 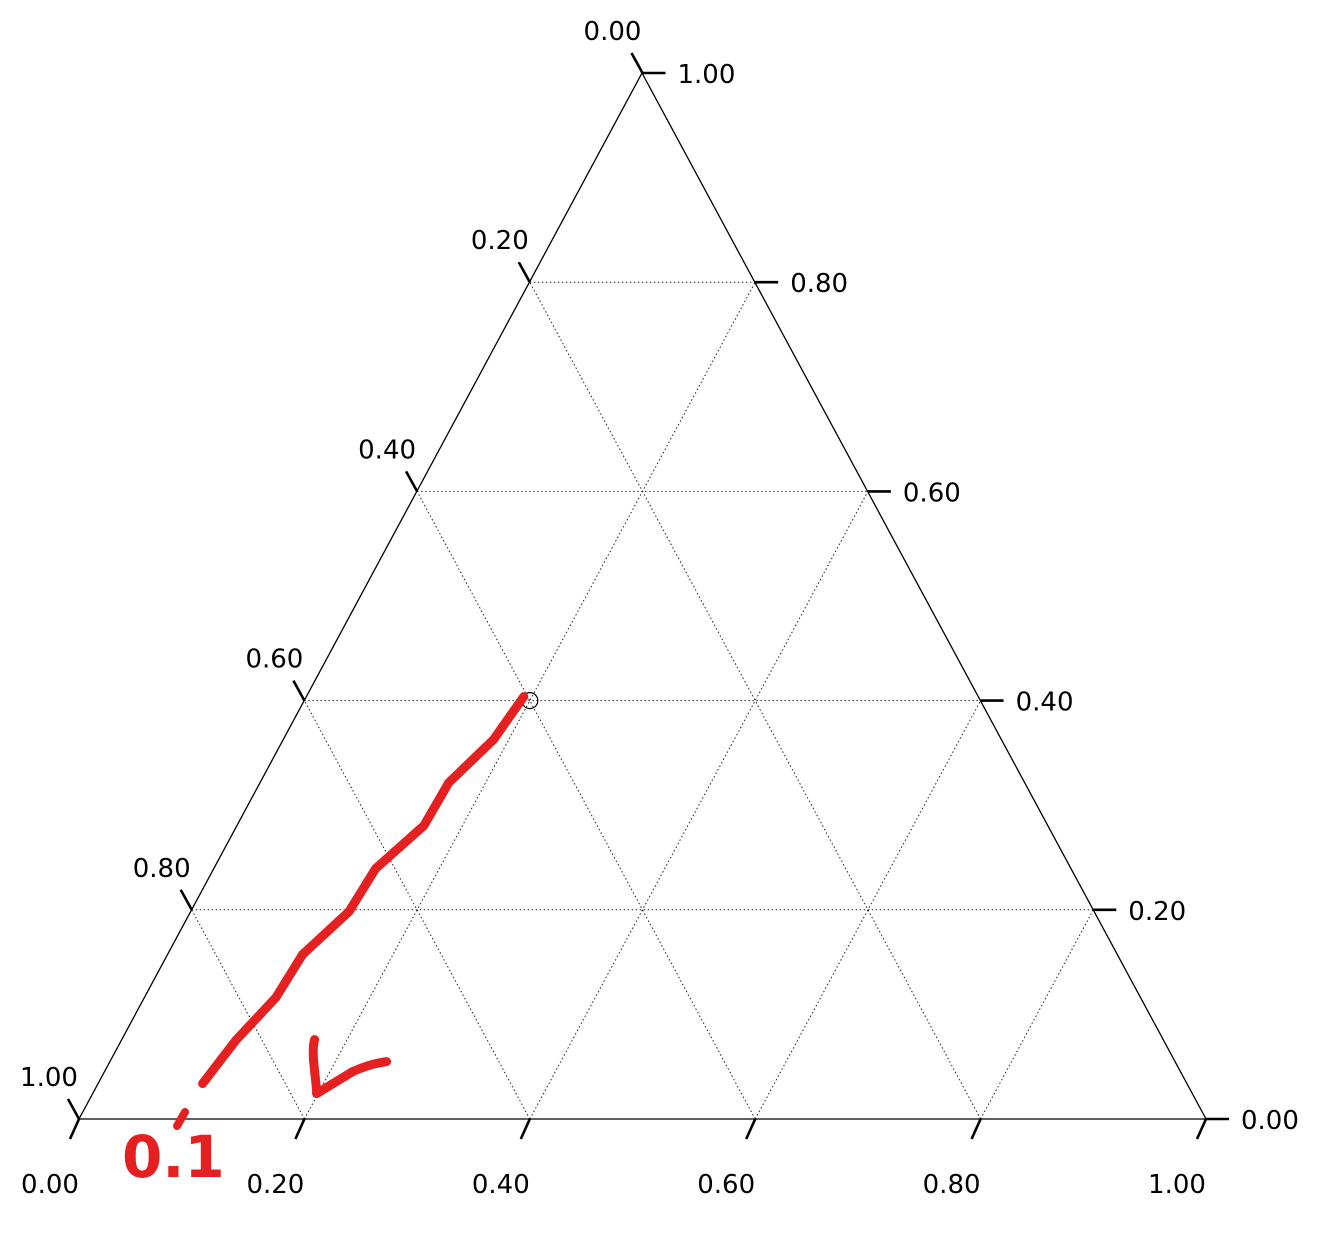 What do you see at coordinates (1157, 912) in the screenshot?
I see `right-axis-tick-label: 0.20` at bounding box center [1157, 912].